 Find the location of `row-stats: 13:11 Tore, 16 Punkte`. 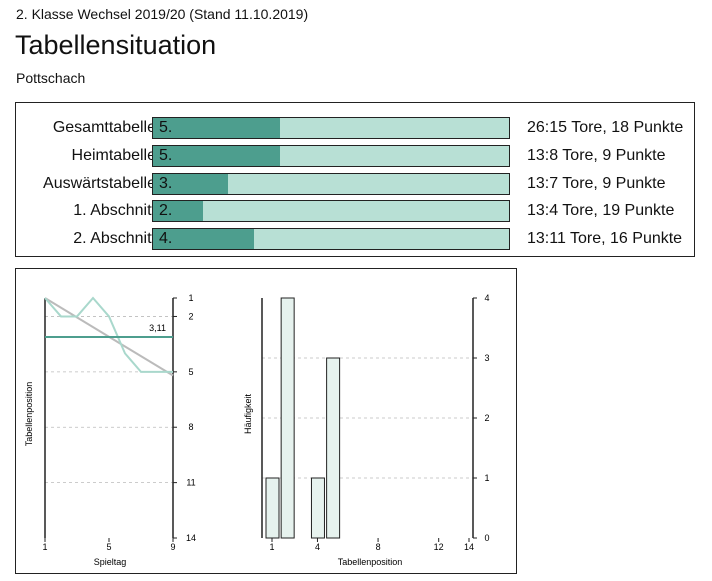

row-stats: 13:11 Tore, 16 Punkte is located at coordinates (605, 238).